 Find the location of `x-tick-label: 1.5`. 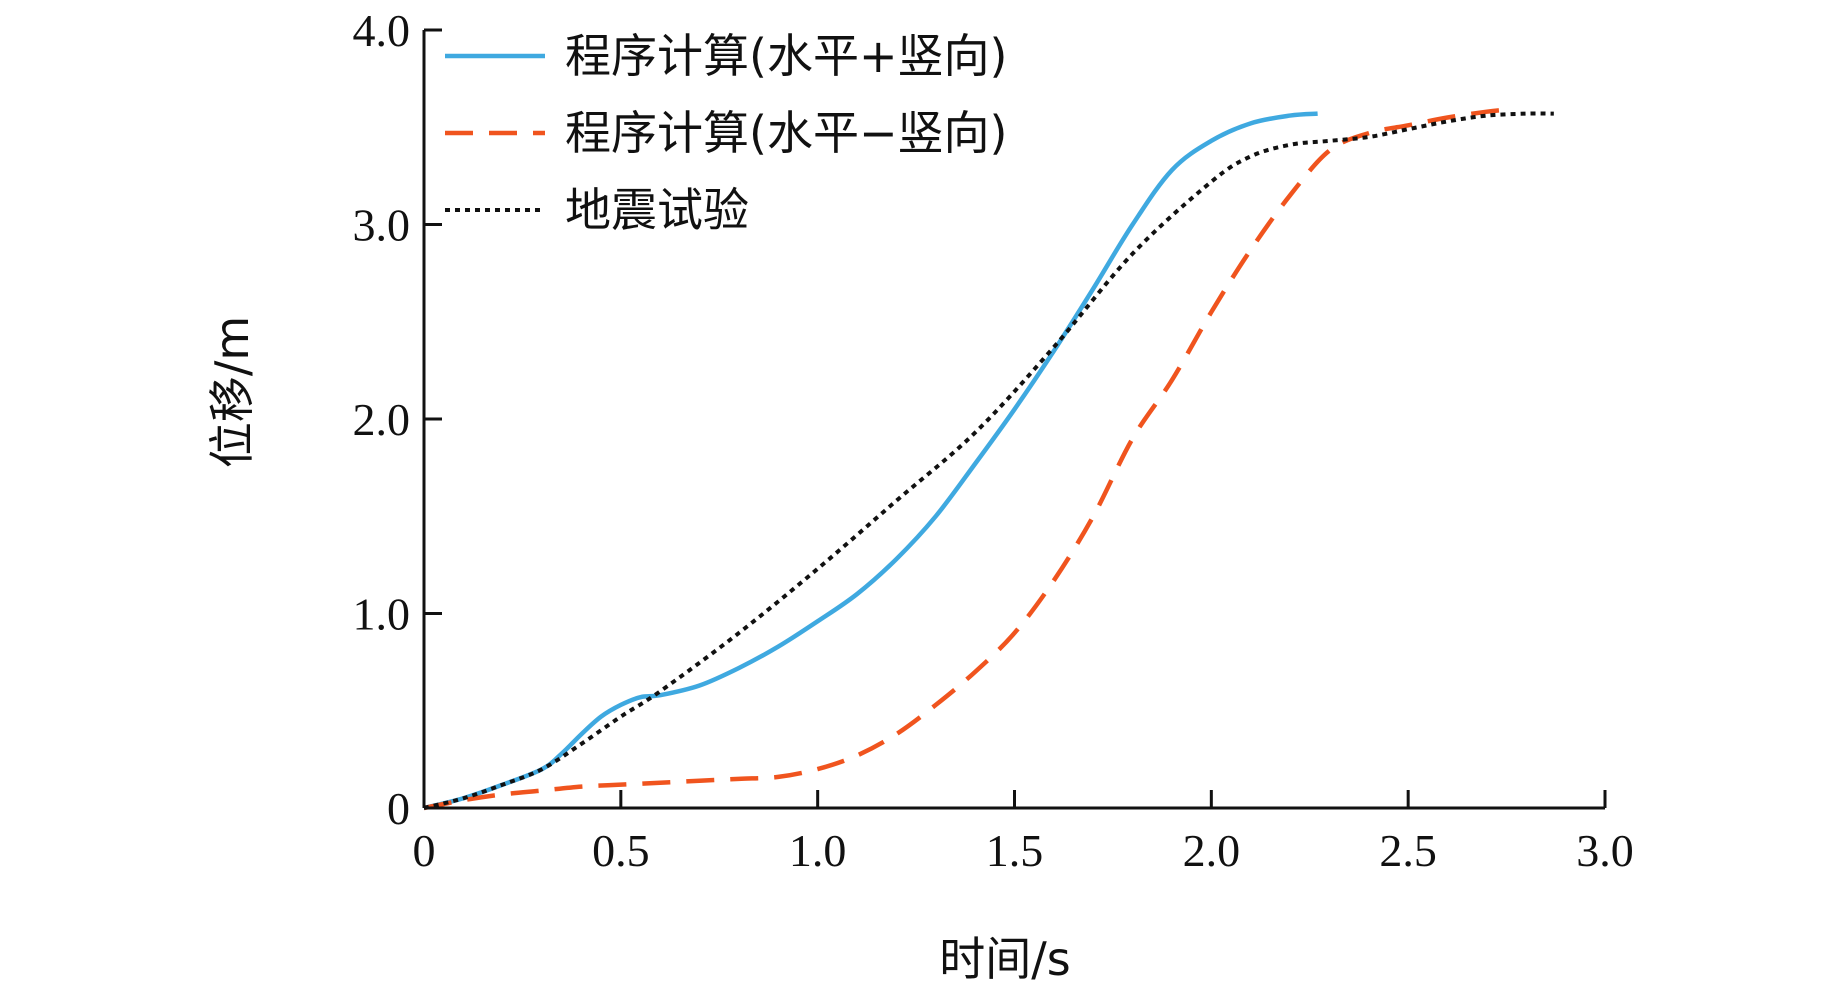

x-tick-label: 1.5 is located at coordinates (1015, 850).